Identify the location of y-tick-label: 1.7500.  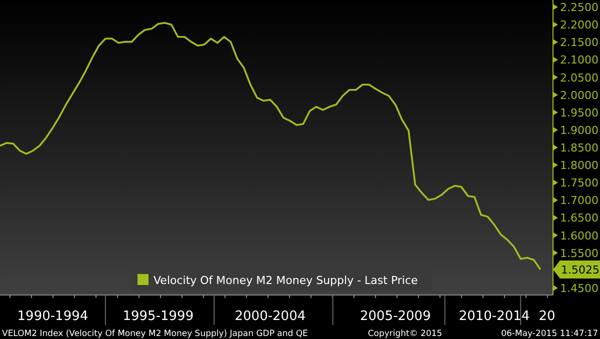
(579, 183).